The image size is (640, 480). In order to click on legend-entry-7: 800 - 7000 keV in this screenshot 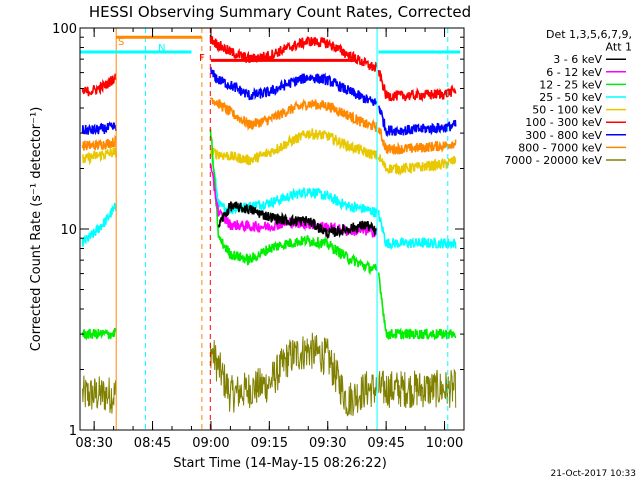, I will do `click(560, 147)`.